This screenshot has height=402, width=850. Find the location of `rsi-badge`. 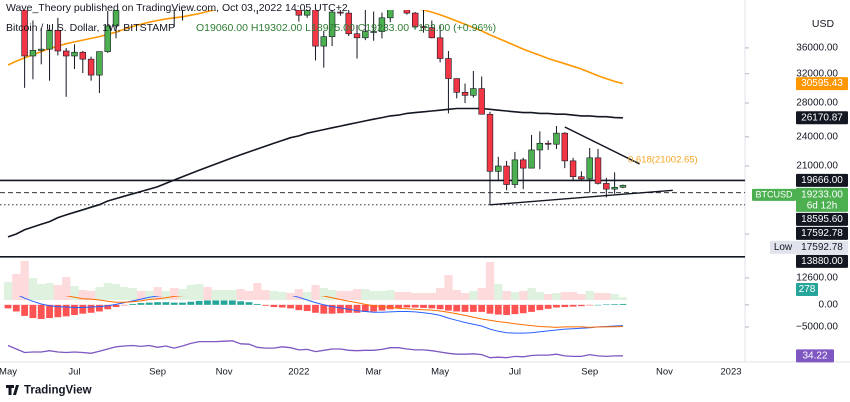

rsi-badge is located at coordinates (815, 356).